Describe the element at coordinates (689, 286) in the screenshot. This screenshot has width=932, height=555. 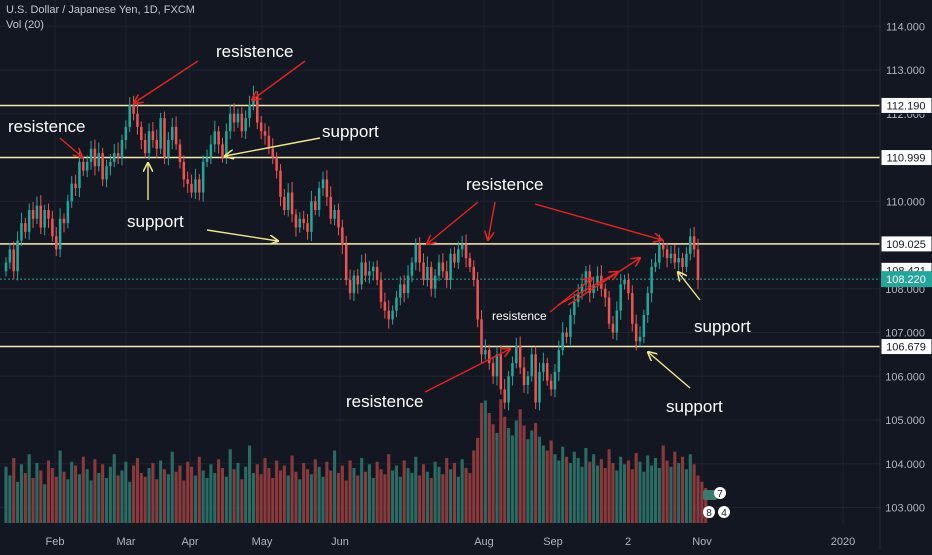
I see `support-arrow` at that location.